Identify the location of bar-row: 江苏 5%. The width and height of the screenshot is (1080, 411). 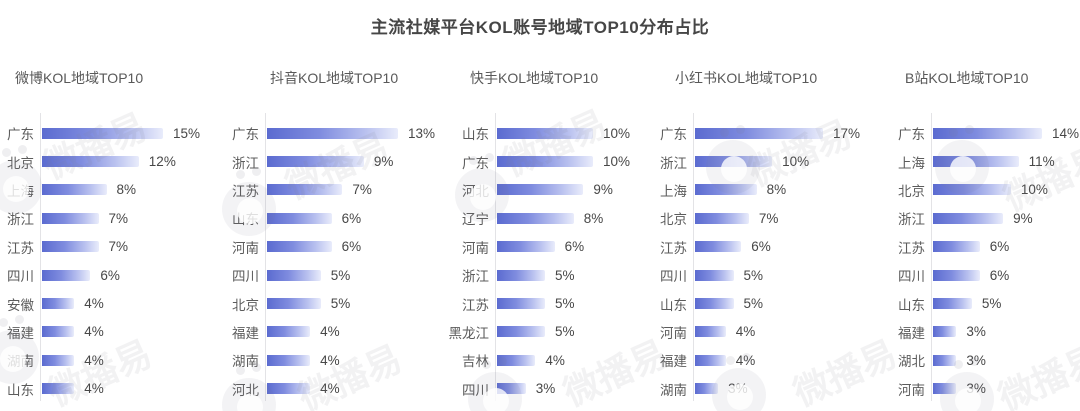
(540, 303).